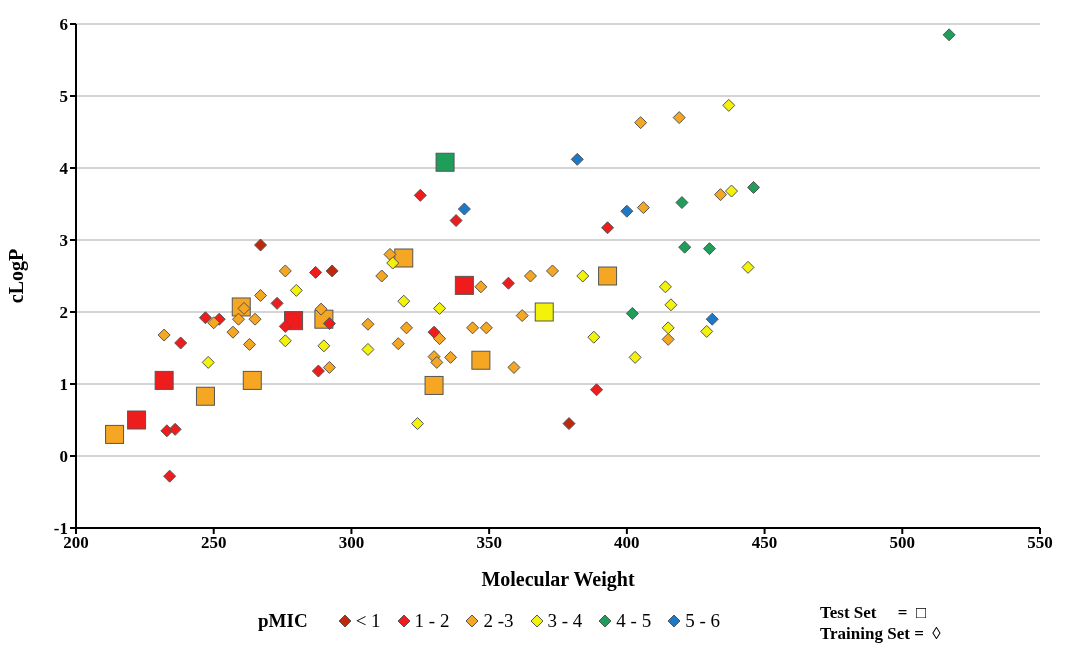  I want to click on text: Test Set = □, so click(874, 612).